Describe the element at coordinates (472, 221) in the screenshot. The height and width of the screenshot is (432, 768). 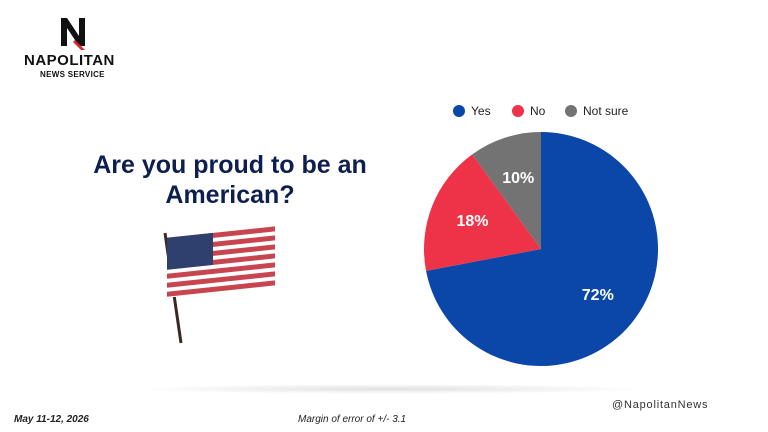
I see `data-label: 18%` at that location.